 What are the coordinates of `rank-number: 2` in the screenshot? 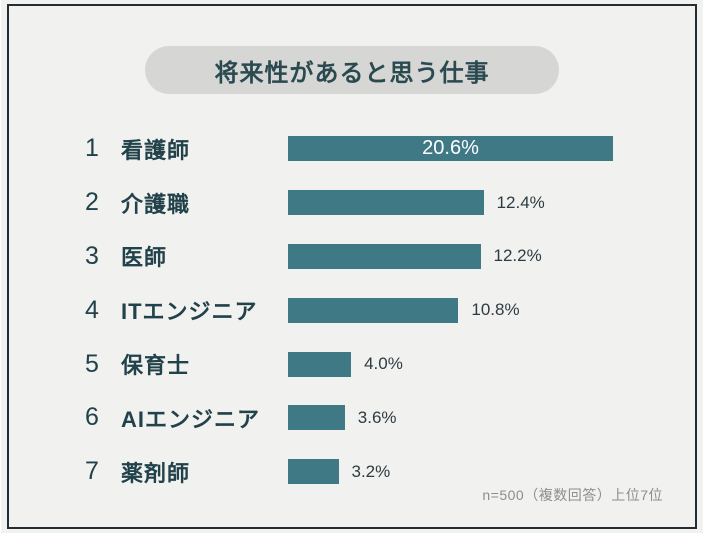 It's located at (92, 202).